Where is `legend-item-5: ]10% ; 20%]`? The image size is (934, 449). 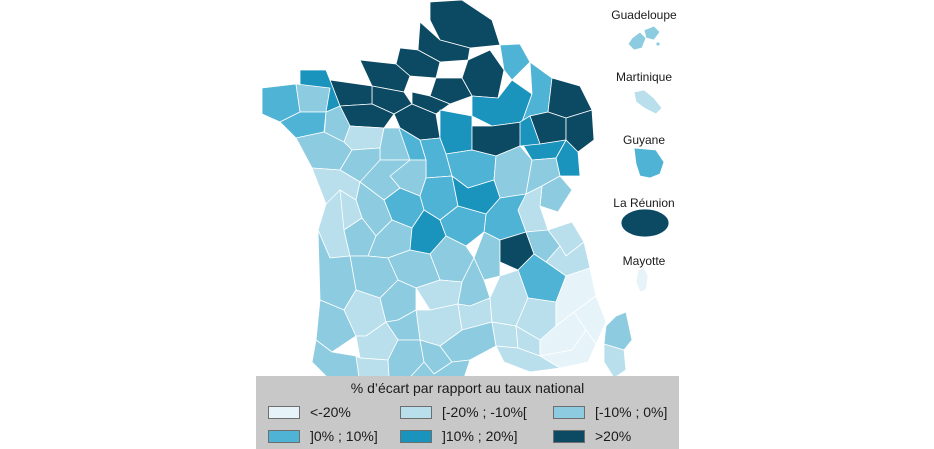 legend-item-5: ]10% ; 20%] is located at coordinates (459, 436).